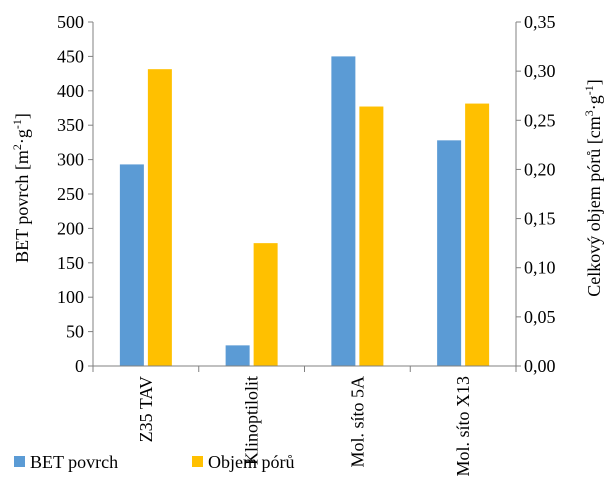 The height and width of the screenshot is (488, 610). What do you see at coordinates (70, 125) in the screenshot?
I see `y-left-tick-label: 350` at bounding box center [70, 125].